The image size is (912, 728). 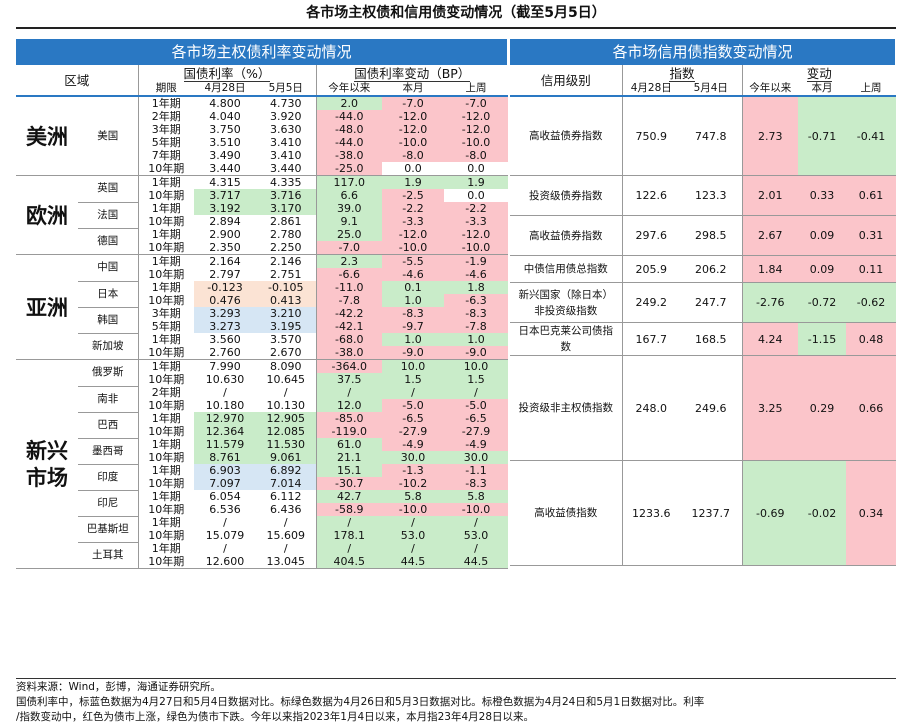 What do you see at coordinates (711, 269) in the screenshot?
I see `index-may4-cell: 206.2` at bounding box center [711, 269].